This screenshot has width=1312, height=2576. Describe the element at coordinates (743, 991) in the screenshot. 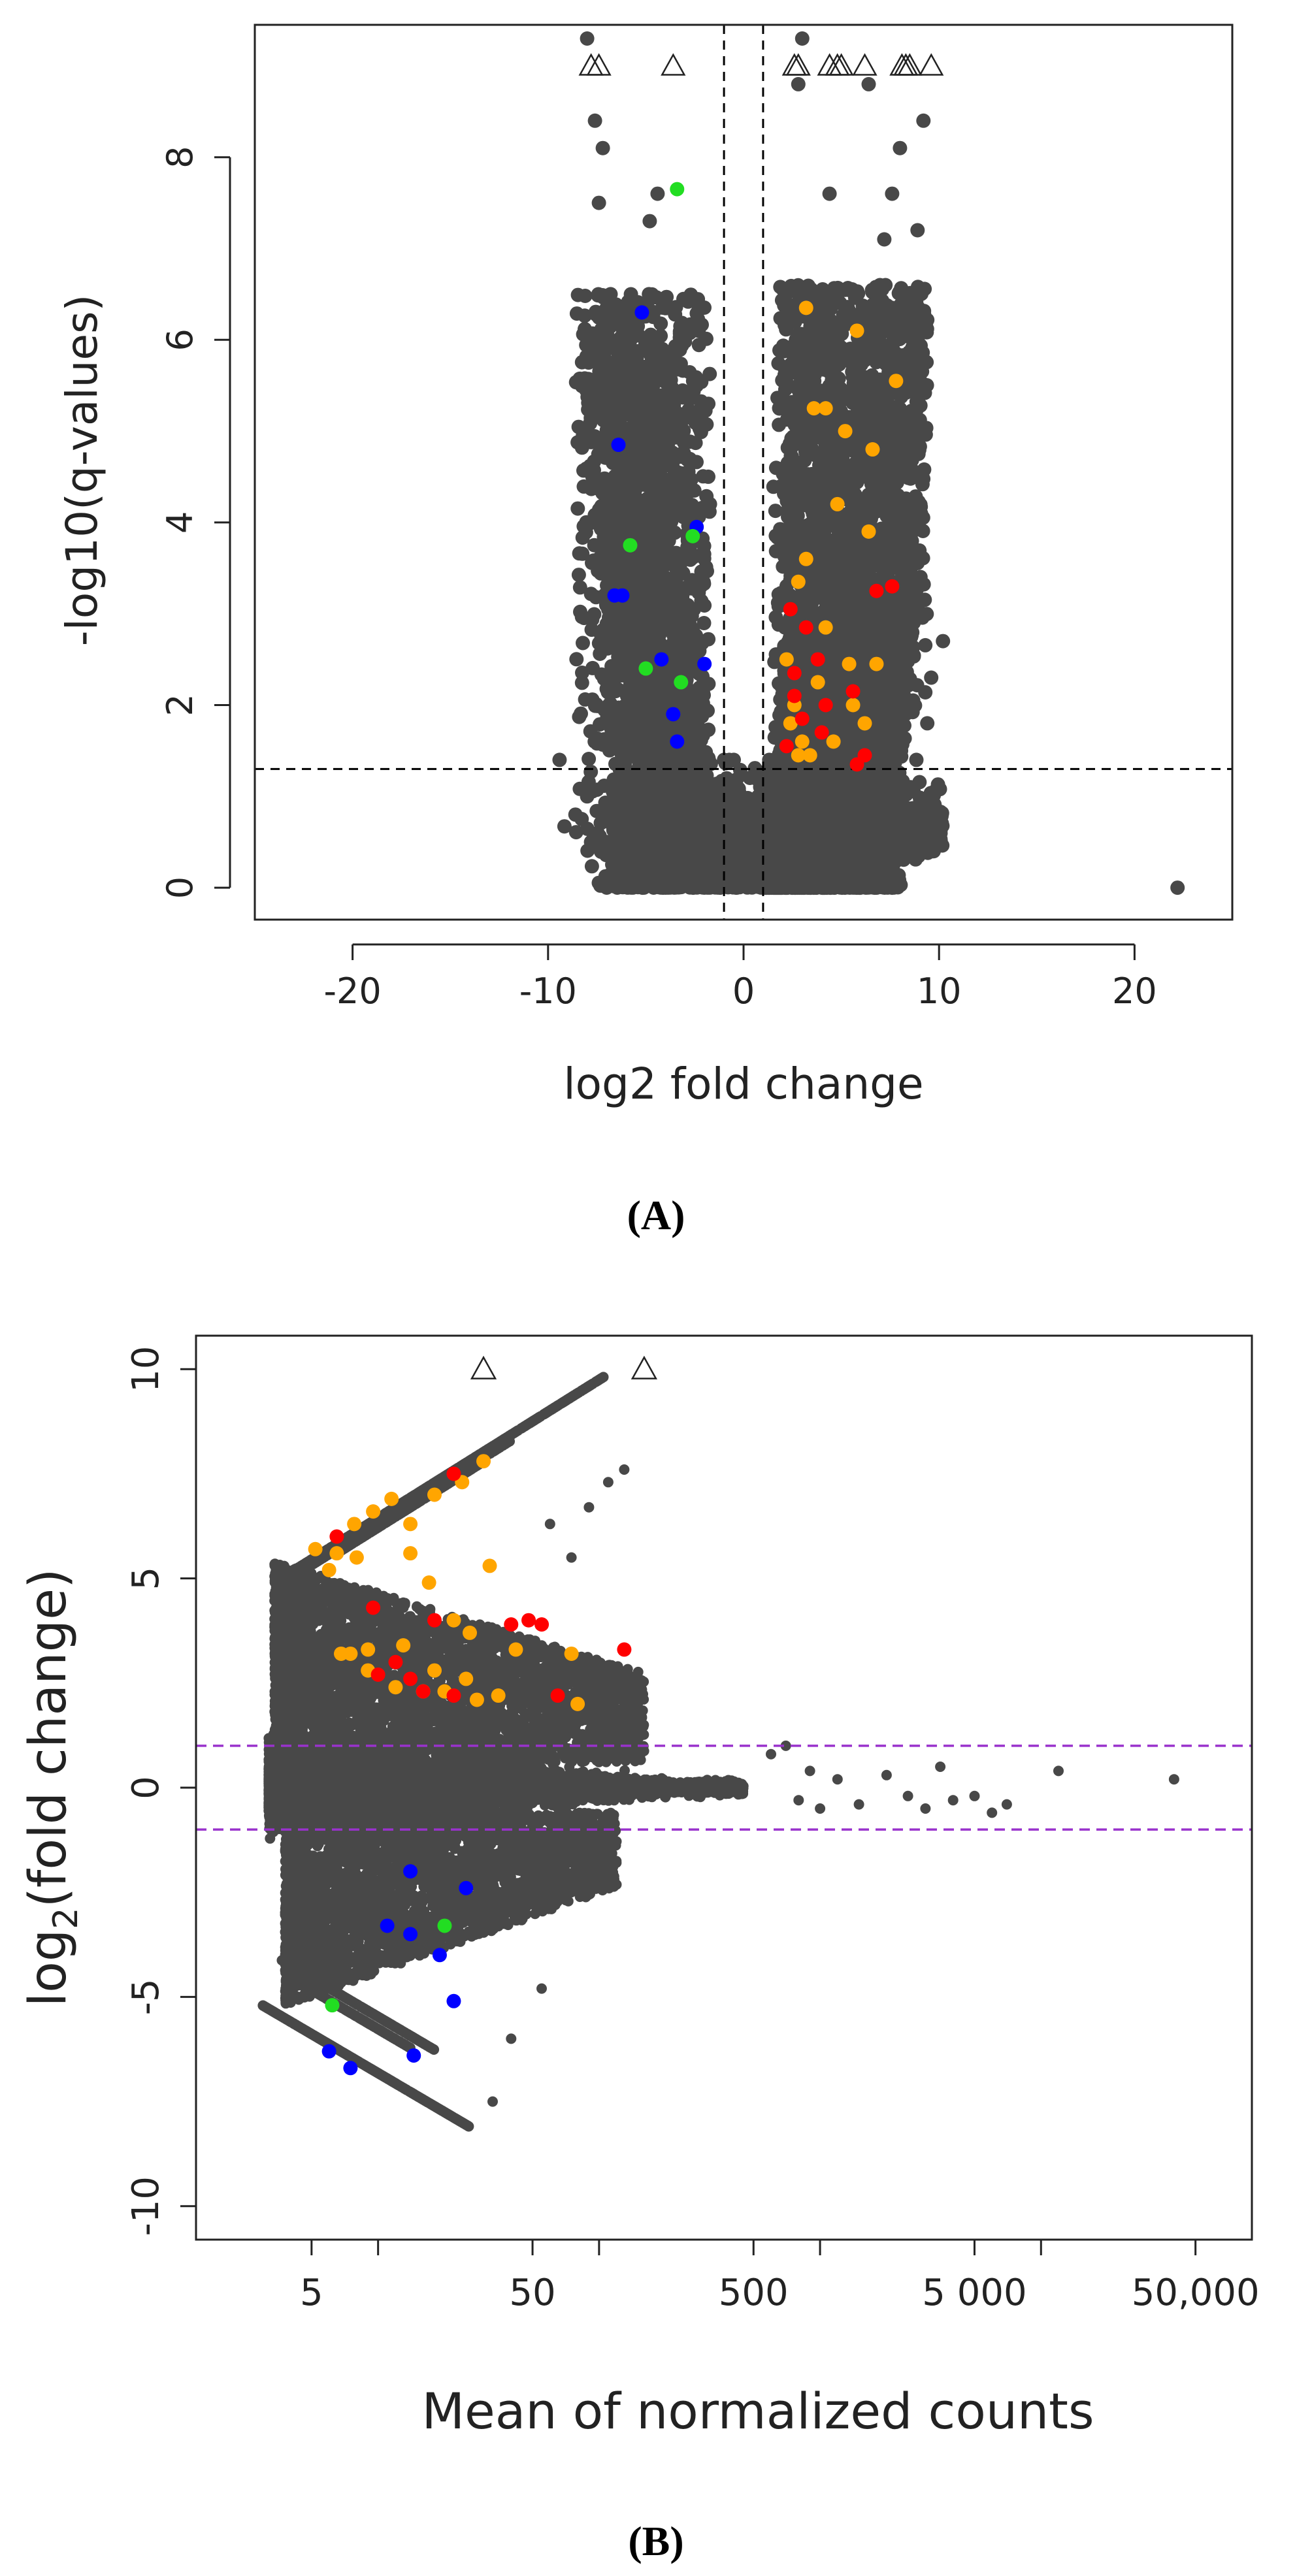

I see `volcano-x-tick-label: 0` at that location.